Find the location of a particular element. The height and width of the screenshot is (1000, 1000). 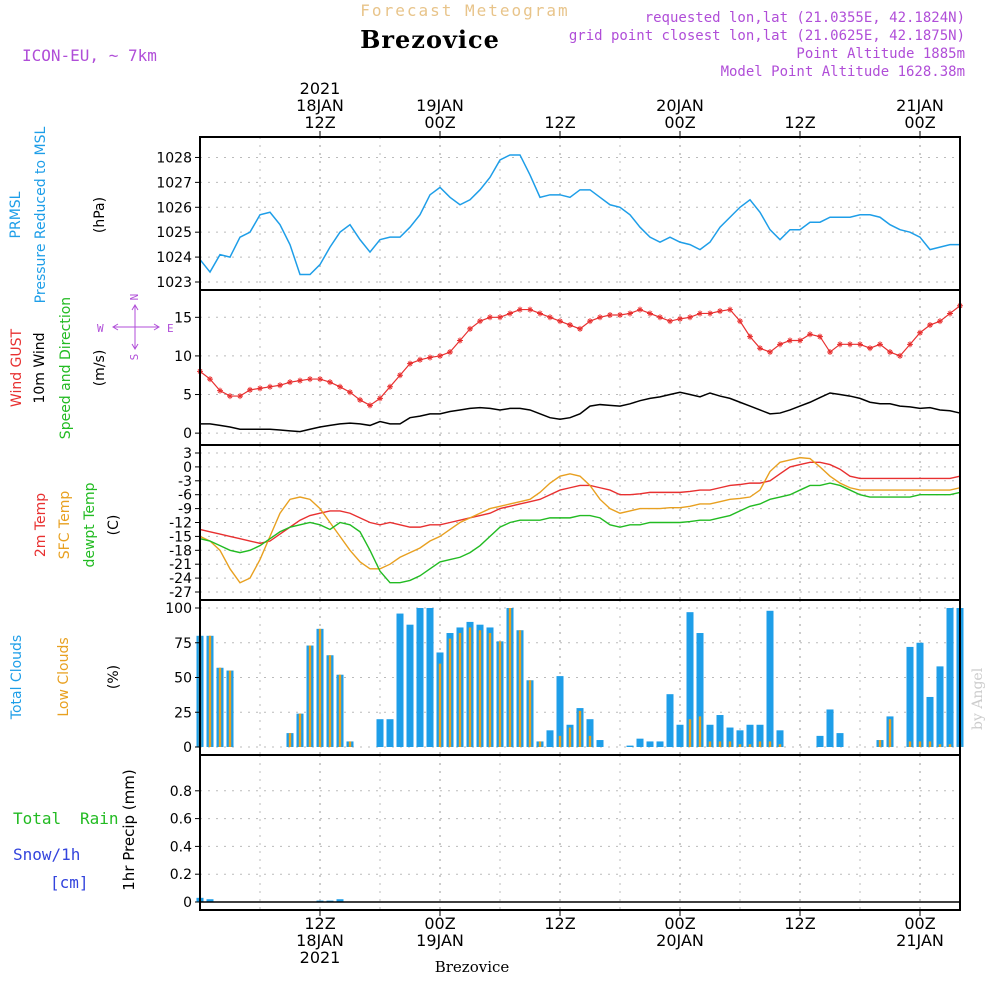

temperature-tick-label: -9 is located at coordinates (185, 510).